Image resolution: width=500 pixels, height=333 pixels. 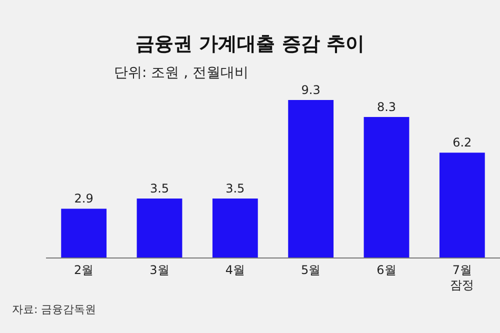 I want to click on x-tick-label: 7월 잠정, so click(x=462, y=277).